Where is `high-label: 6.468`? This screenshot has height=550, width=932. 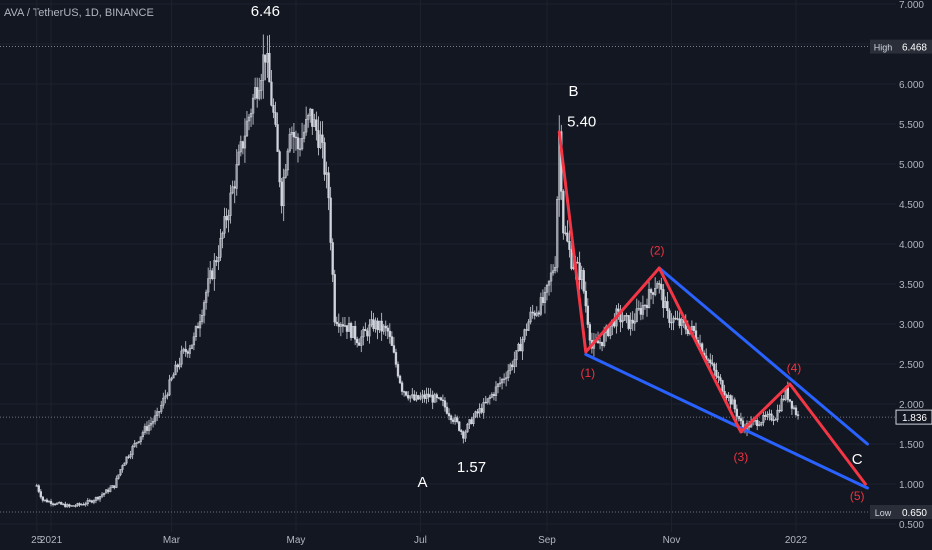
high-label: 6.468 is located at coordinates (914, 48).